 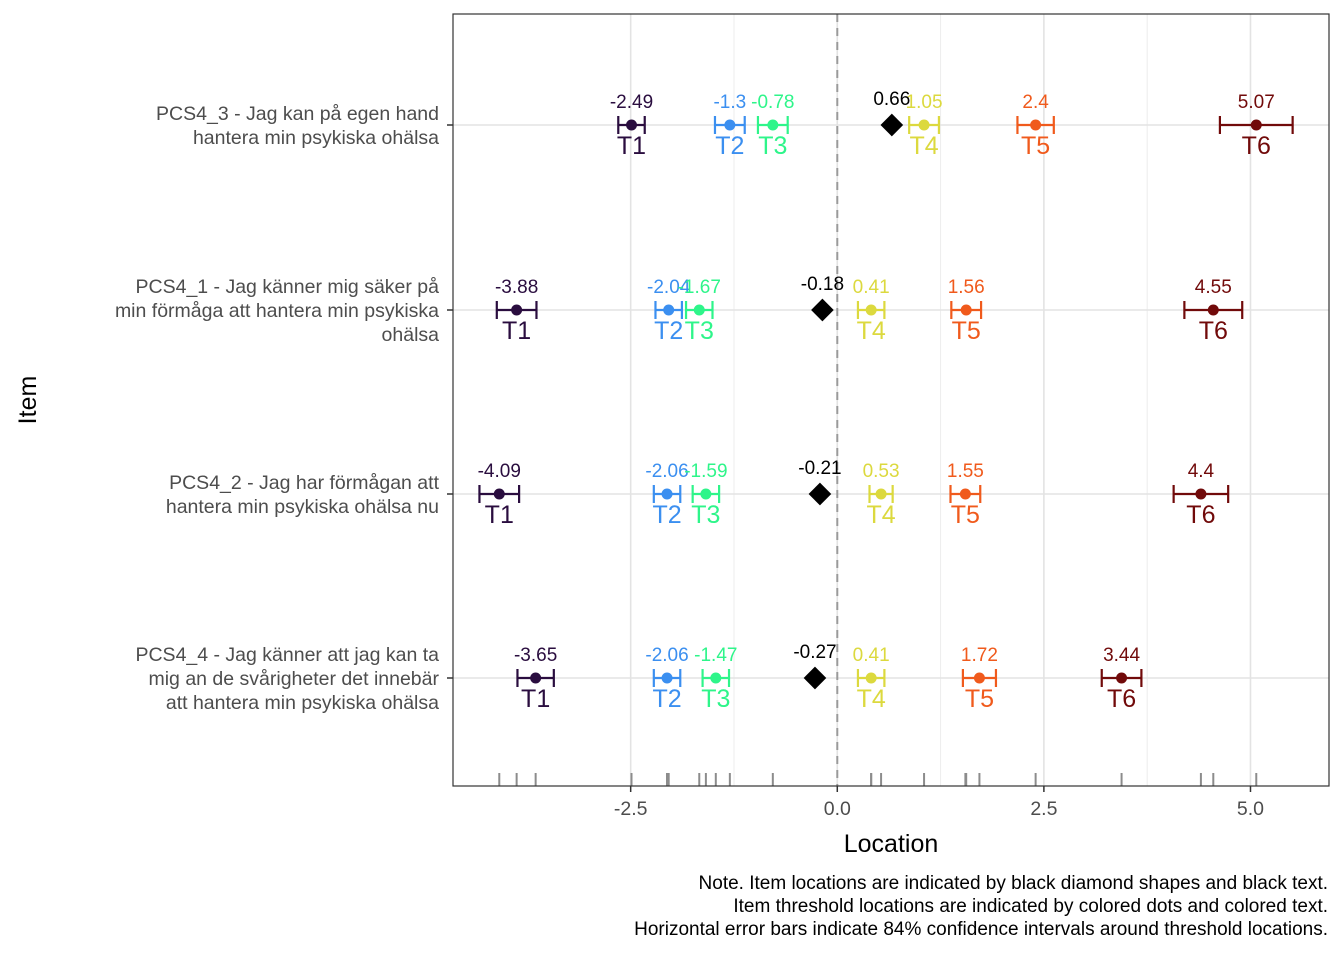 What do you see at coordinates (1256, 102) in the screenshot?
I see `threshold-value-label: 5.07` at bounding box center [1256, 102].